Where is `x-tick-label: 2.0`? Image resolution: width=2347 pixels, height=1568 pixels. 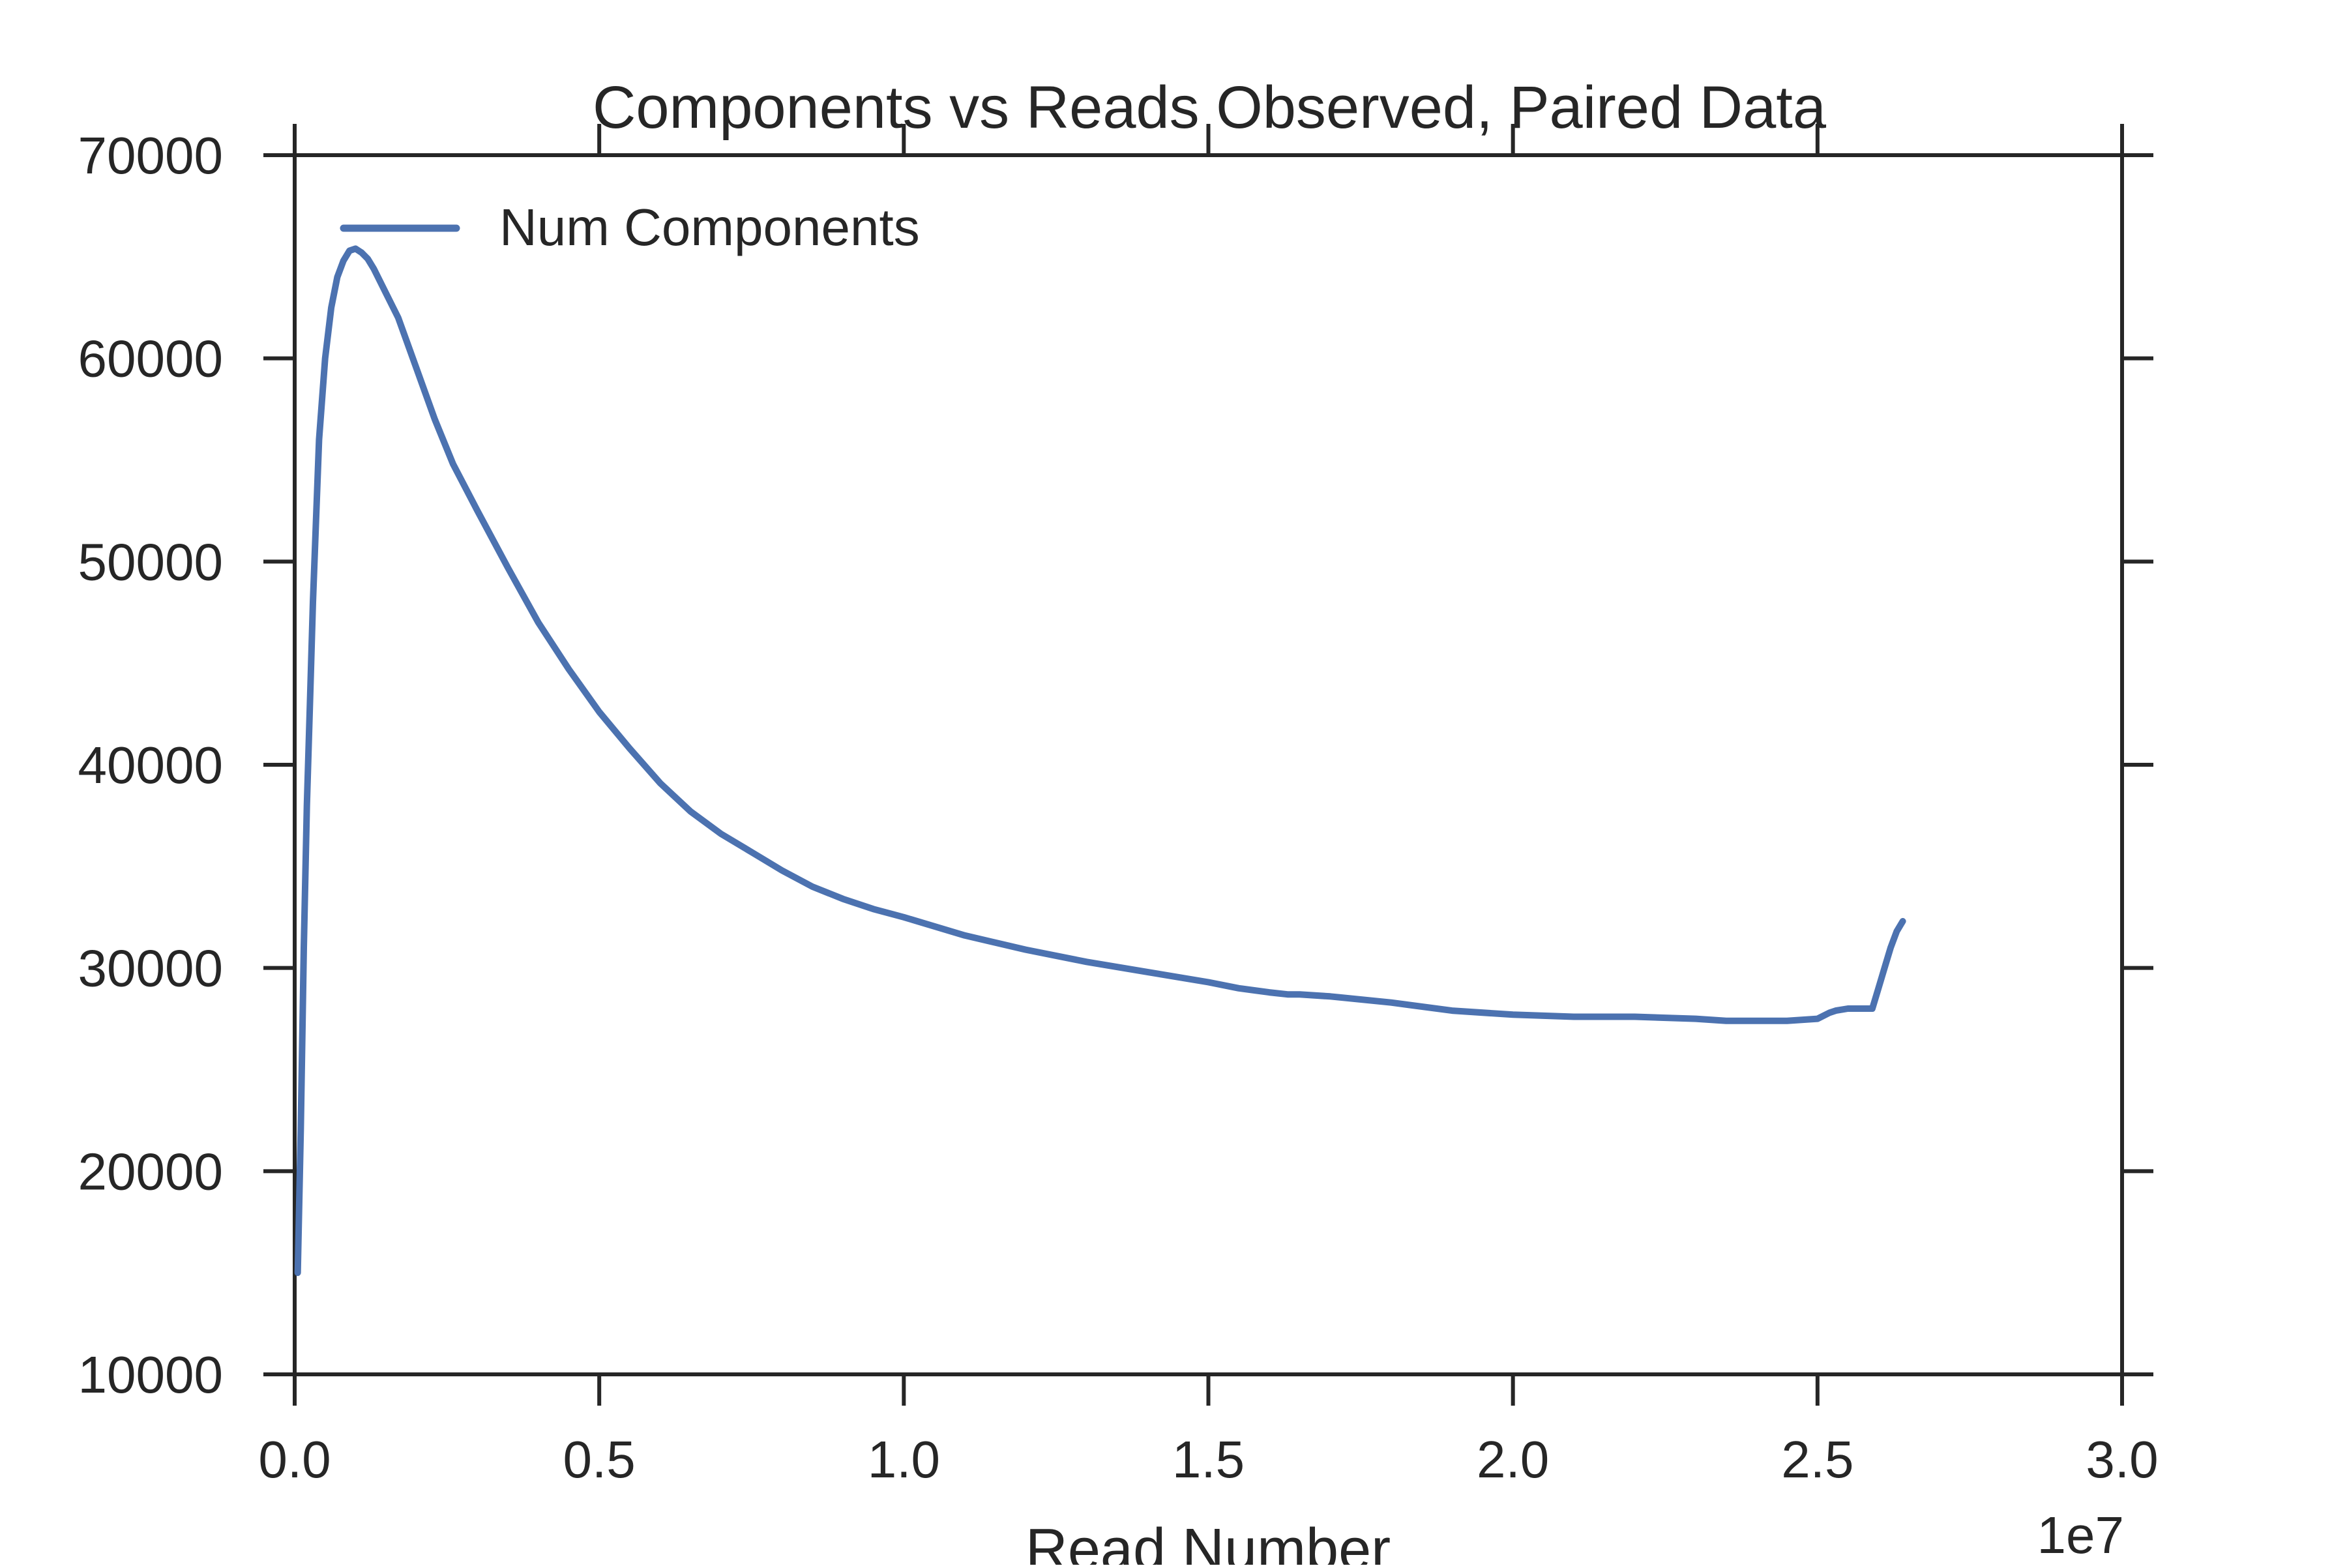
x-tick-label: 2.0 is located at coordinates (1513, 1459).